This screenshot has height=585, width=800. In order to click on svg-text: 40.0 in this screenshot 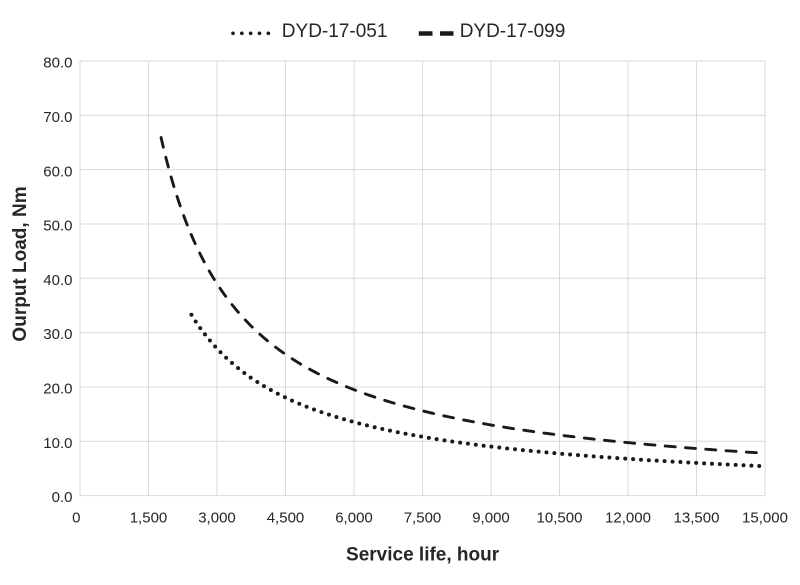, I will do `click(57, 280)`.